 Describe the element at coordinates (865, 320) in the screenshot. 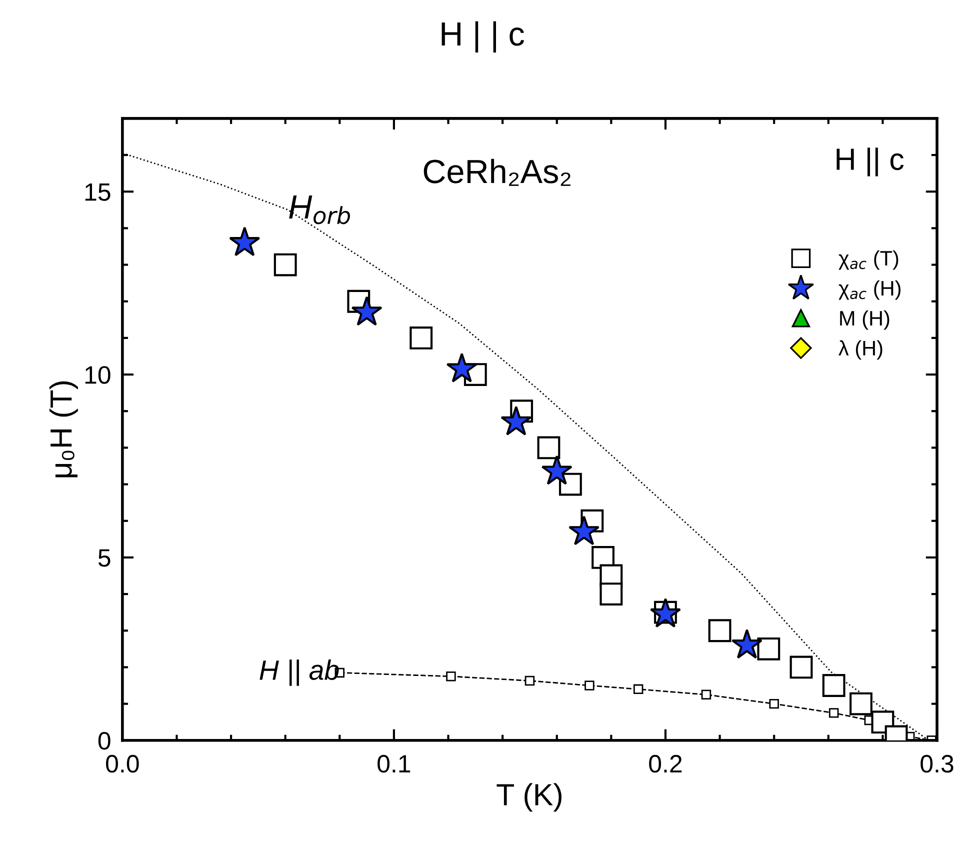

I see `legend-label: M (H)` at that location.